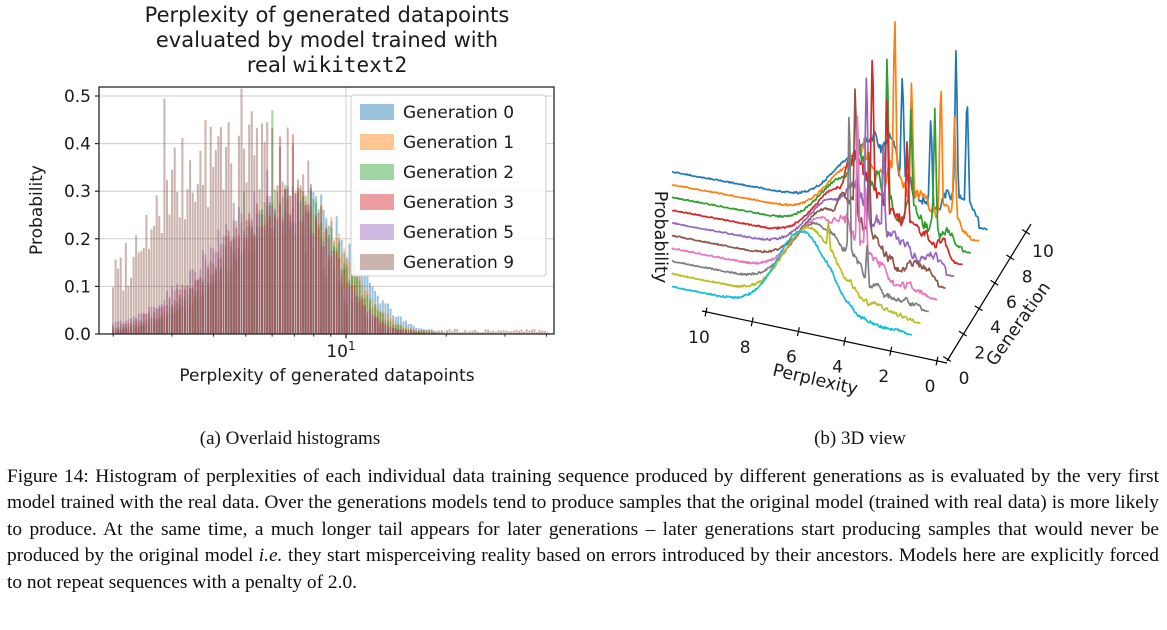 The width and height of the screenshot is (1167, 630). I want to click on legend-item: Generation 1, so click(437, 143).